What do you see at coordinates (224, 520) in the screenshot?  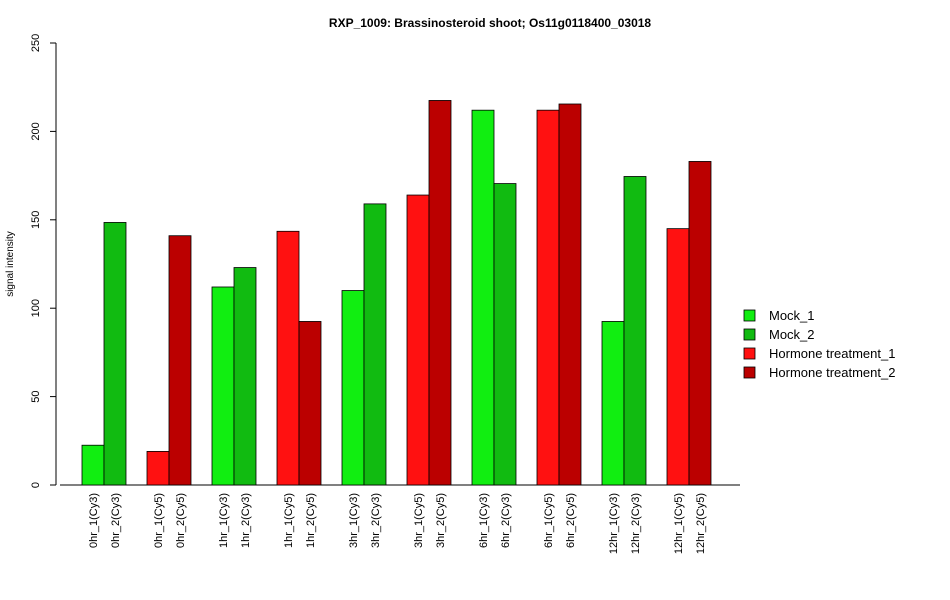 I see `x-tick-label: 1hr_1(Cy3)` at bounding box center [224, 520].